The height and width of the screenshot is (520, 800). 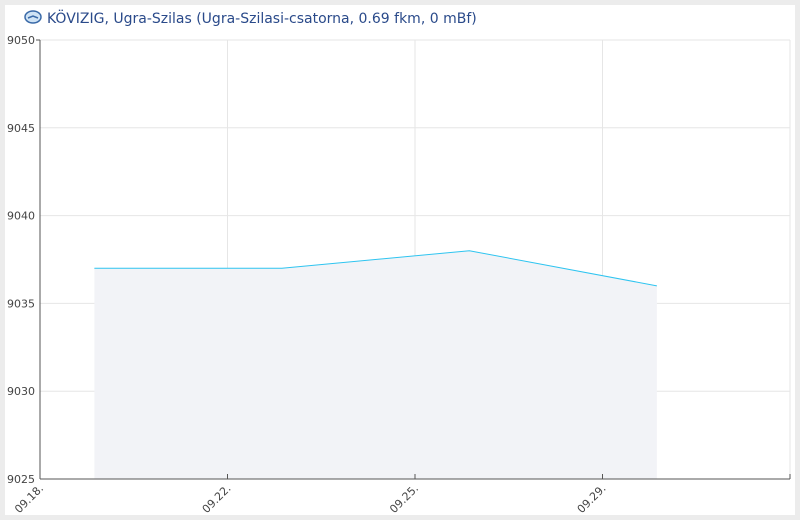 What do you see at coordinates (33, 19) in the screenshot?
I see `gauge-icon` at bounding box center [33, 19].